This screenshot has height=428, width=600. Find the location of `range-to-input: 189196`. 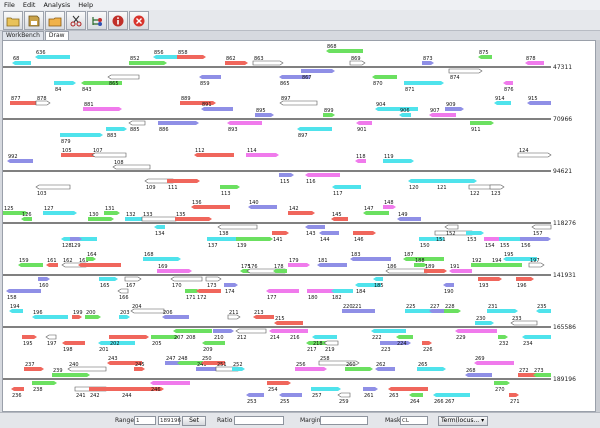

range-to-input: 189196 is located at coordinates (169, 420).